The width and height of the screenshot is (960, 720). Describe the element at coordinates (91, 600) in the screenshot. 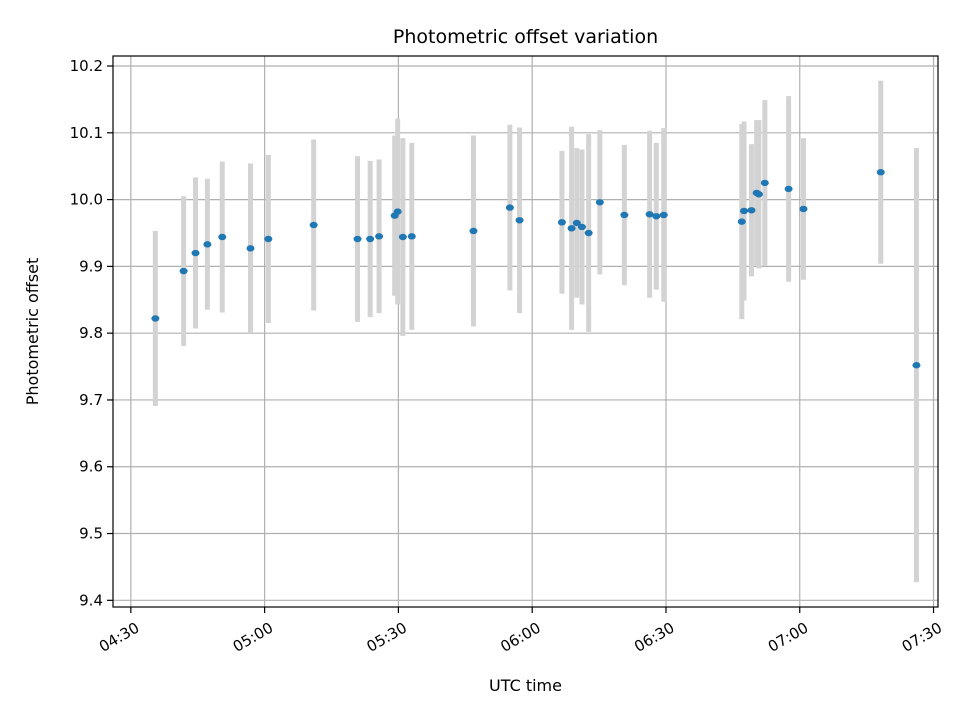

I see `y-tick-label: 9.4` at that location.